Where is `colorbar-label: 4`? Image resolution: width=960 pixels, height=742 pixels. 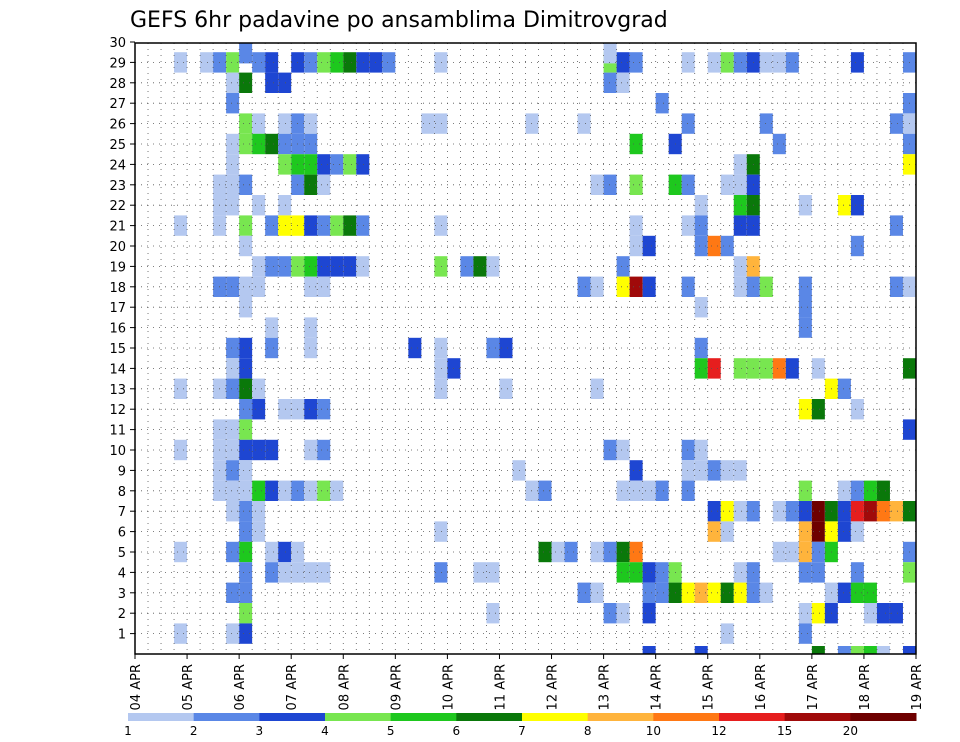
colorbar-label: 4 is located at coordinates (325, 731).